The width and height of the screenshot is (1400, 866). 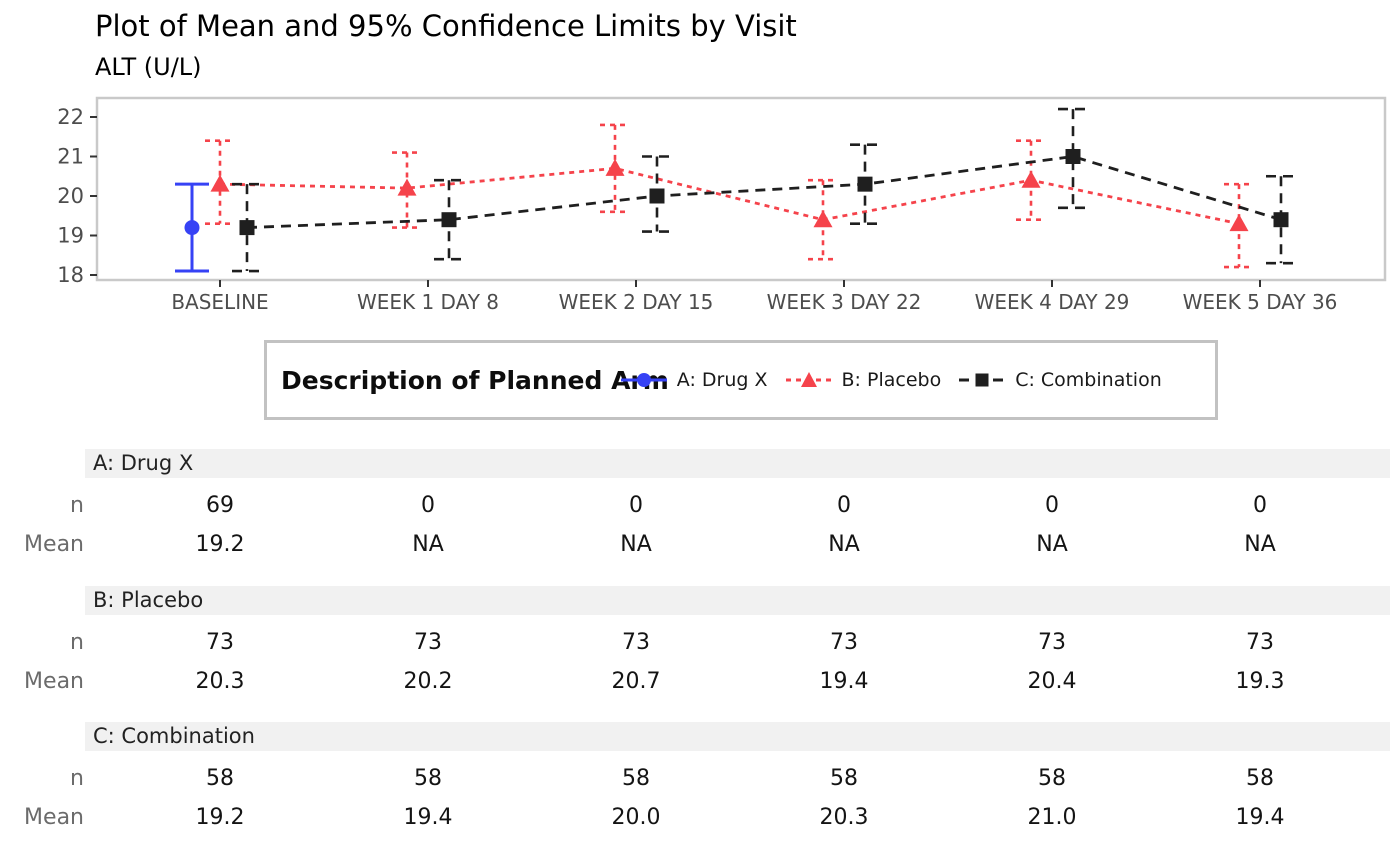 I want to click on x-tick-label: WEEK 3 DAY 22, so click(x=844, y=302).